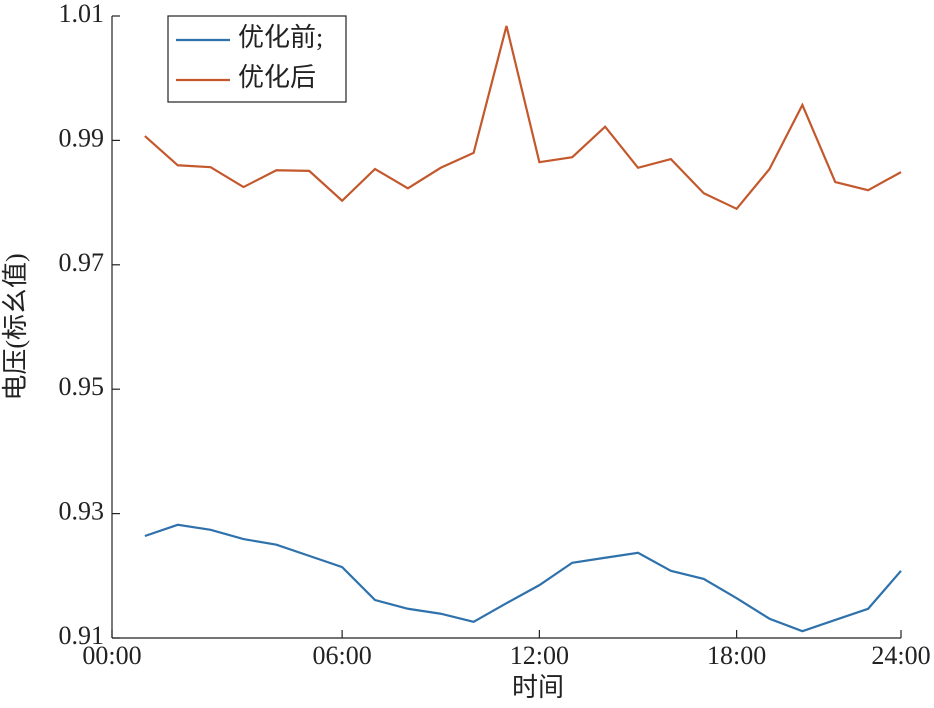 This screenshot has height=708, width=934. I want to click on legend: 优化前; 优化后, so click(257, 59).